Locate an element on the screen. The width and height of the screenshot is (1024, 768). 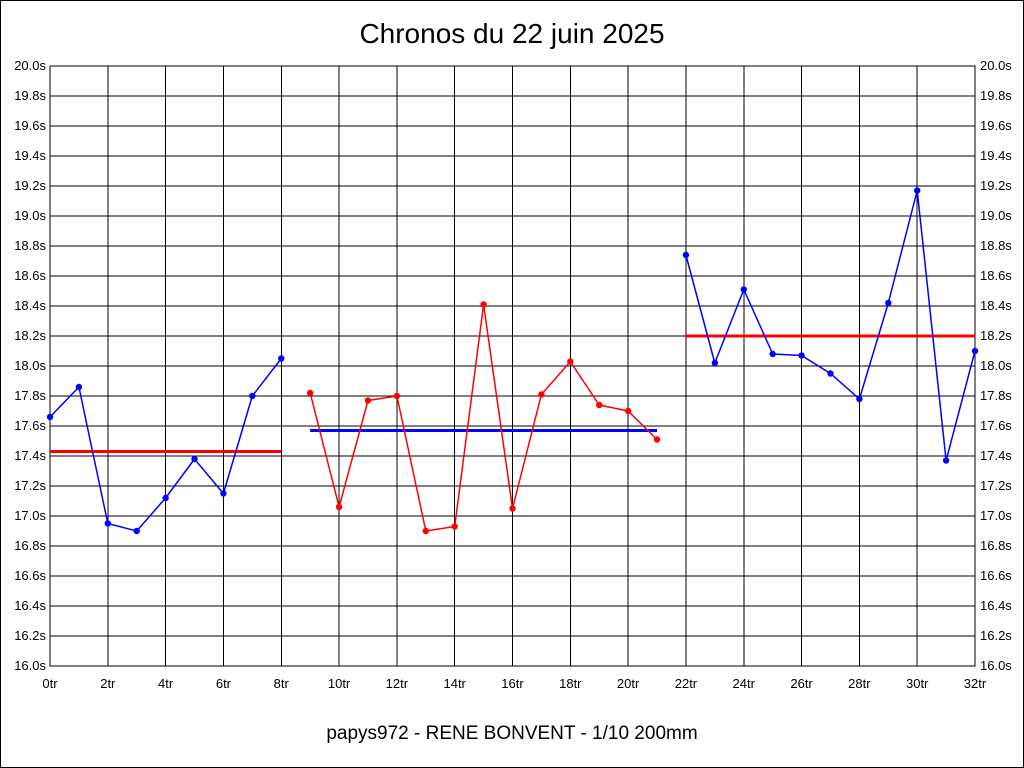
x-tick-label: 24tr is located at coordinates (744, 683).